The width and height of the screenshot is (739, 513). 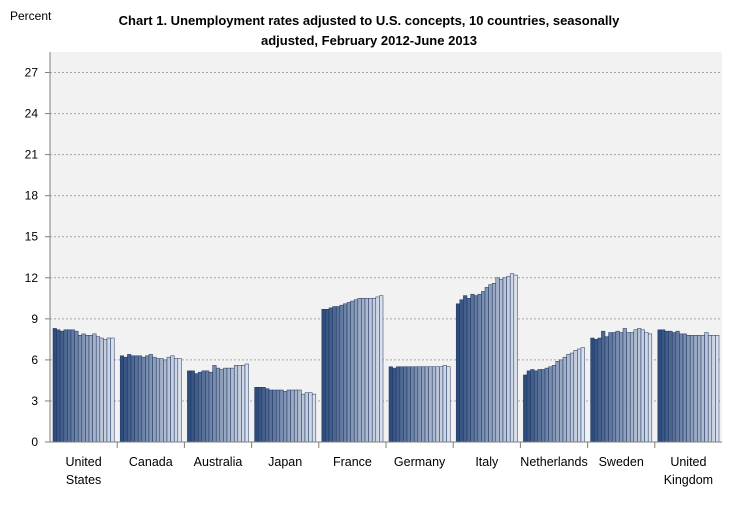 What do you see at coordinates (369, 40) in the screenshot?
I see `chart-title-line-2: adjusted, February 2012-June 2013` at bounding box center [369, 40].